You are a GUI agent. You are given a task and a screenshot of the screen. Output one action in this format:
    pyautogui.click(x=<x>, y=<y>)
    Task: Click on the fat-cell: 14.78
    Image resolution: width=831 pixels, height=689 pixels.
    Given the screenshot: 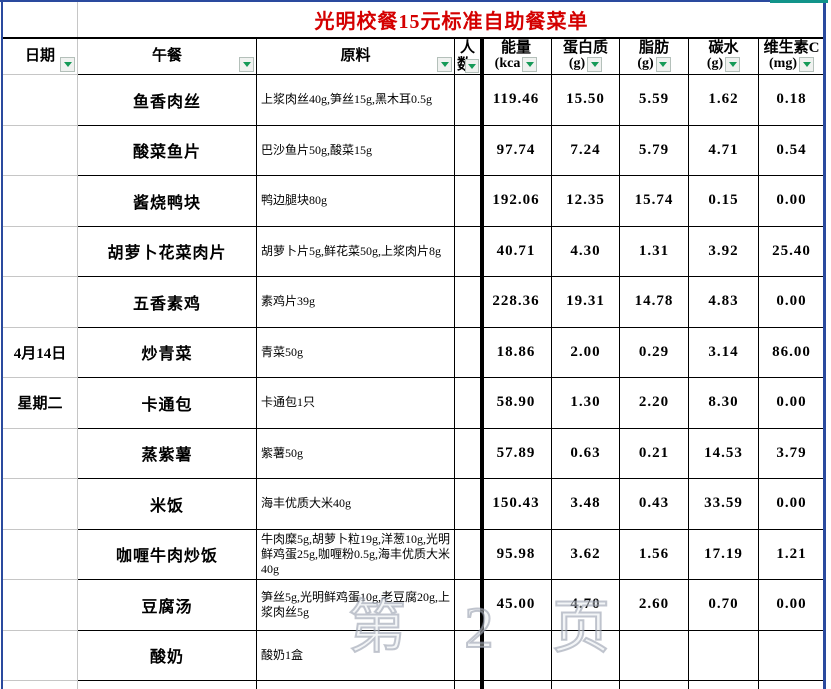 What is the action you would take?
    pyautogui.click(x=654, y=302)
    